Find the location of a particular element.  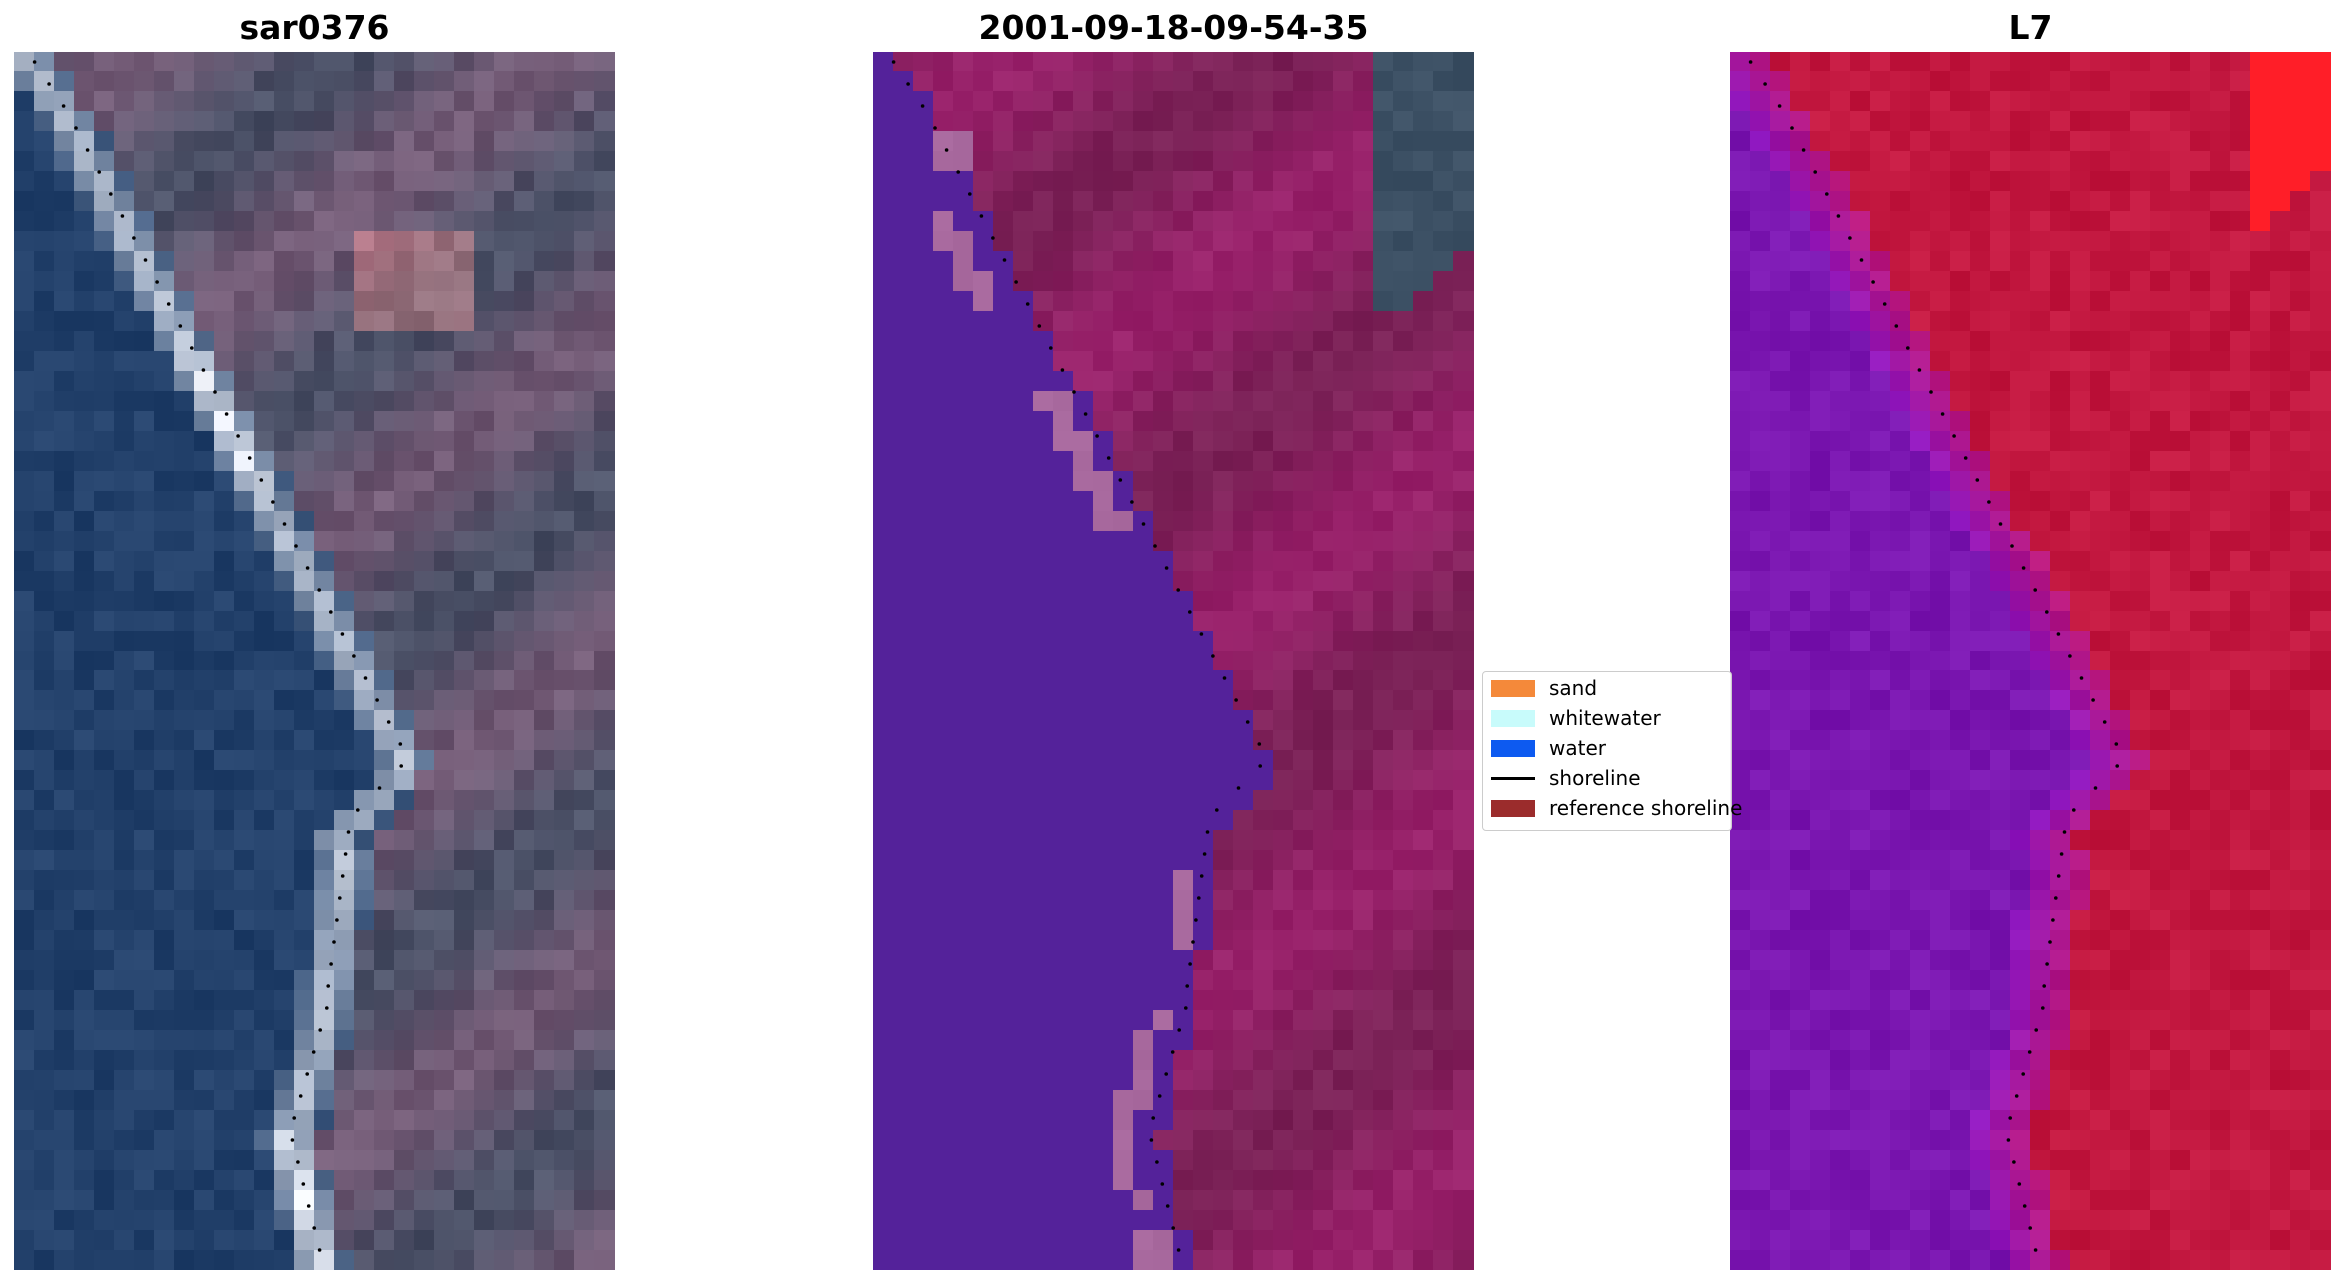

shoreline-line-icon is located at coordinates (1513, 778).